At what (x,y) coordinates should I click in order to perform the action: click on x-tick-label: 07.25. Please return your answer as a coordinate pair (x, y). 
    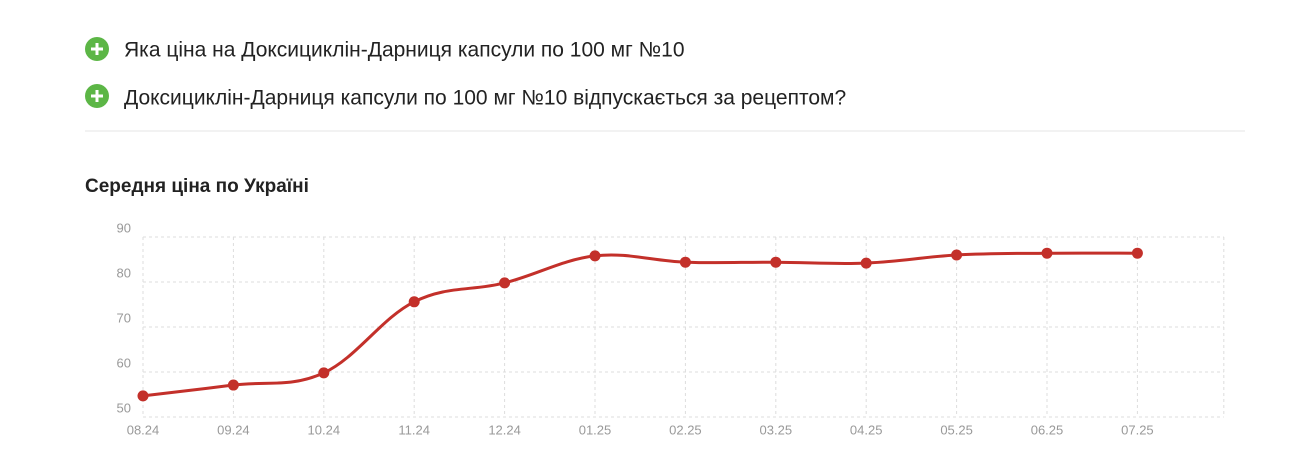
    Looking at the image, I should click on (1137, 429).